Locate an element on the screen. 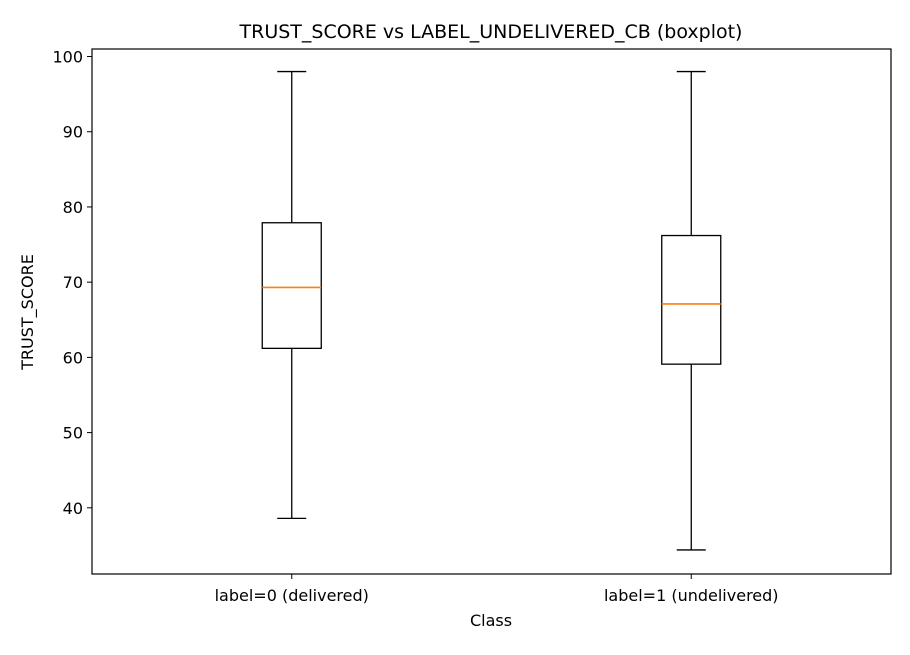 The width and height of the screenshot is (910, 655). y-tick-label: 40 is located at coordinates (73, 508).